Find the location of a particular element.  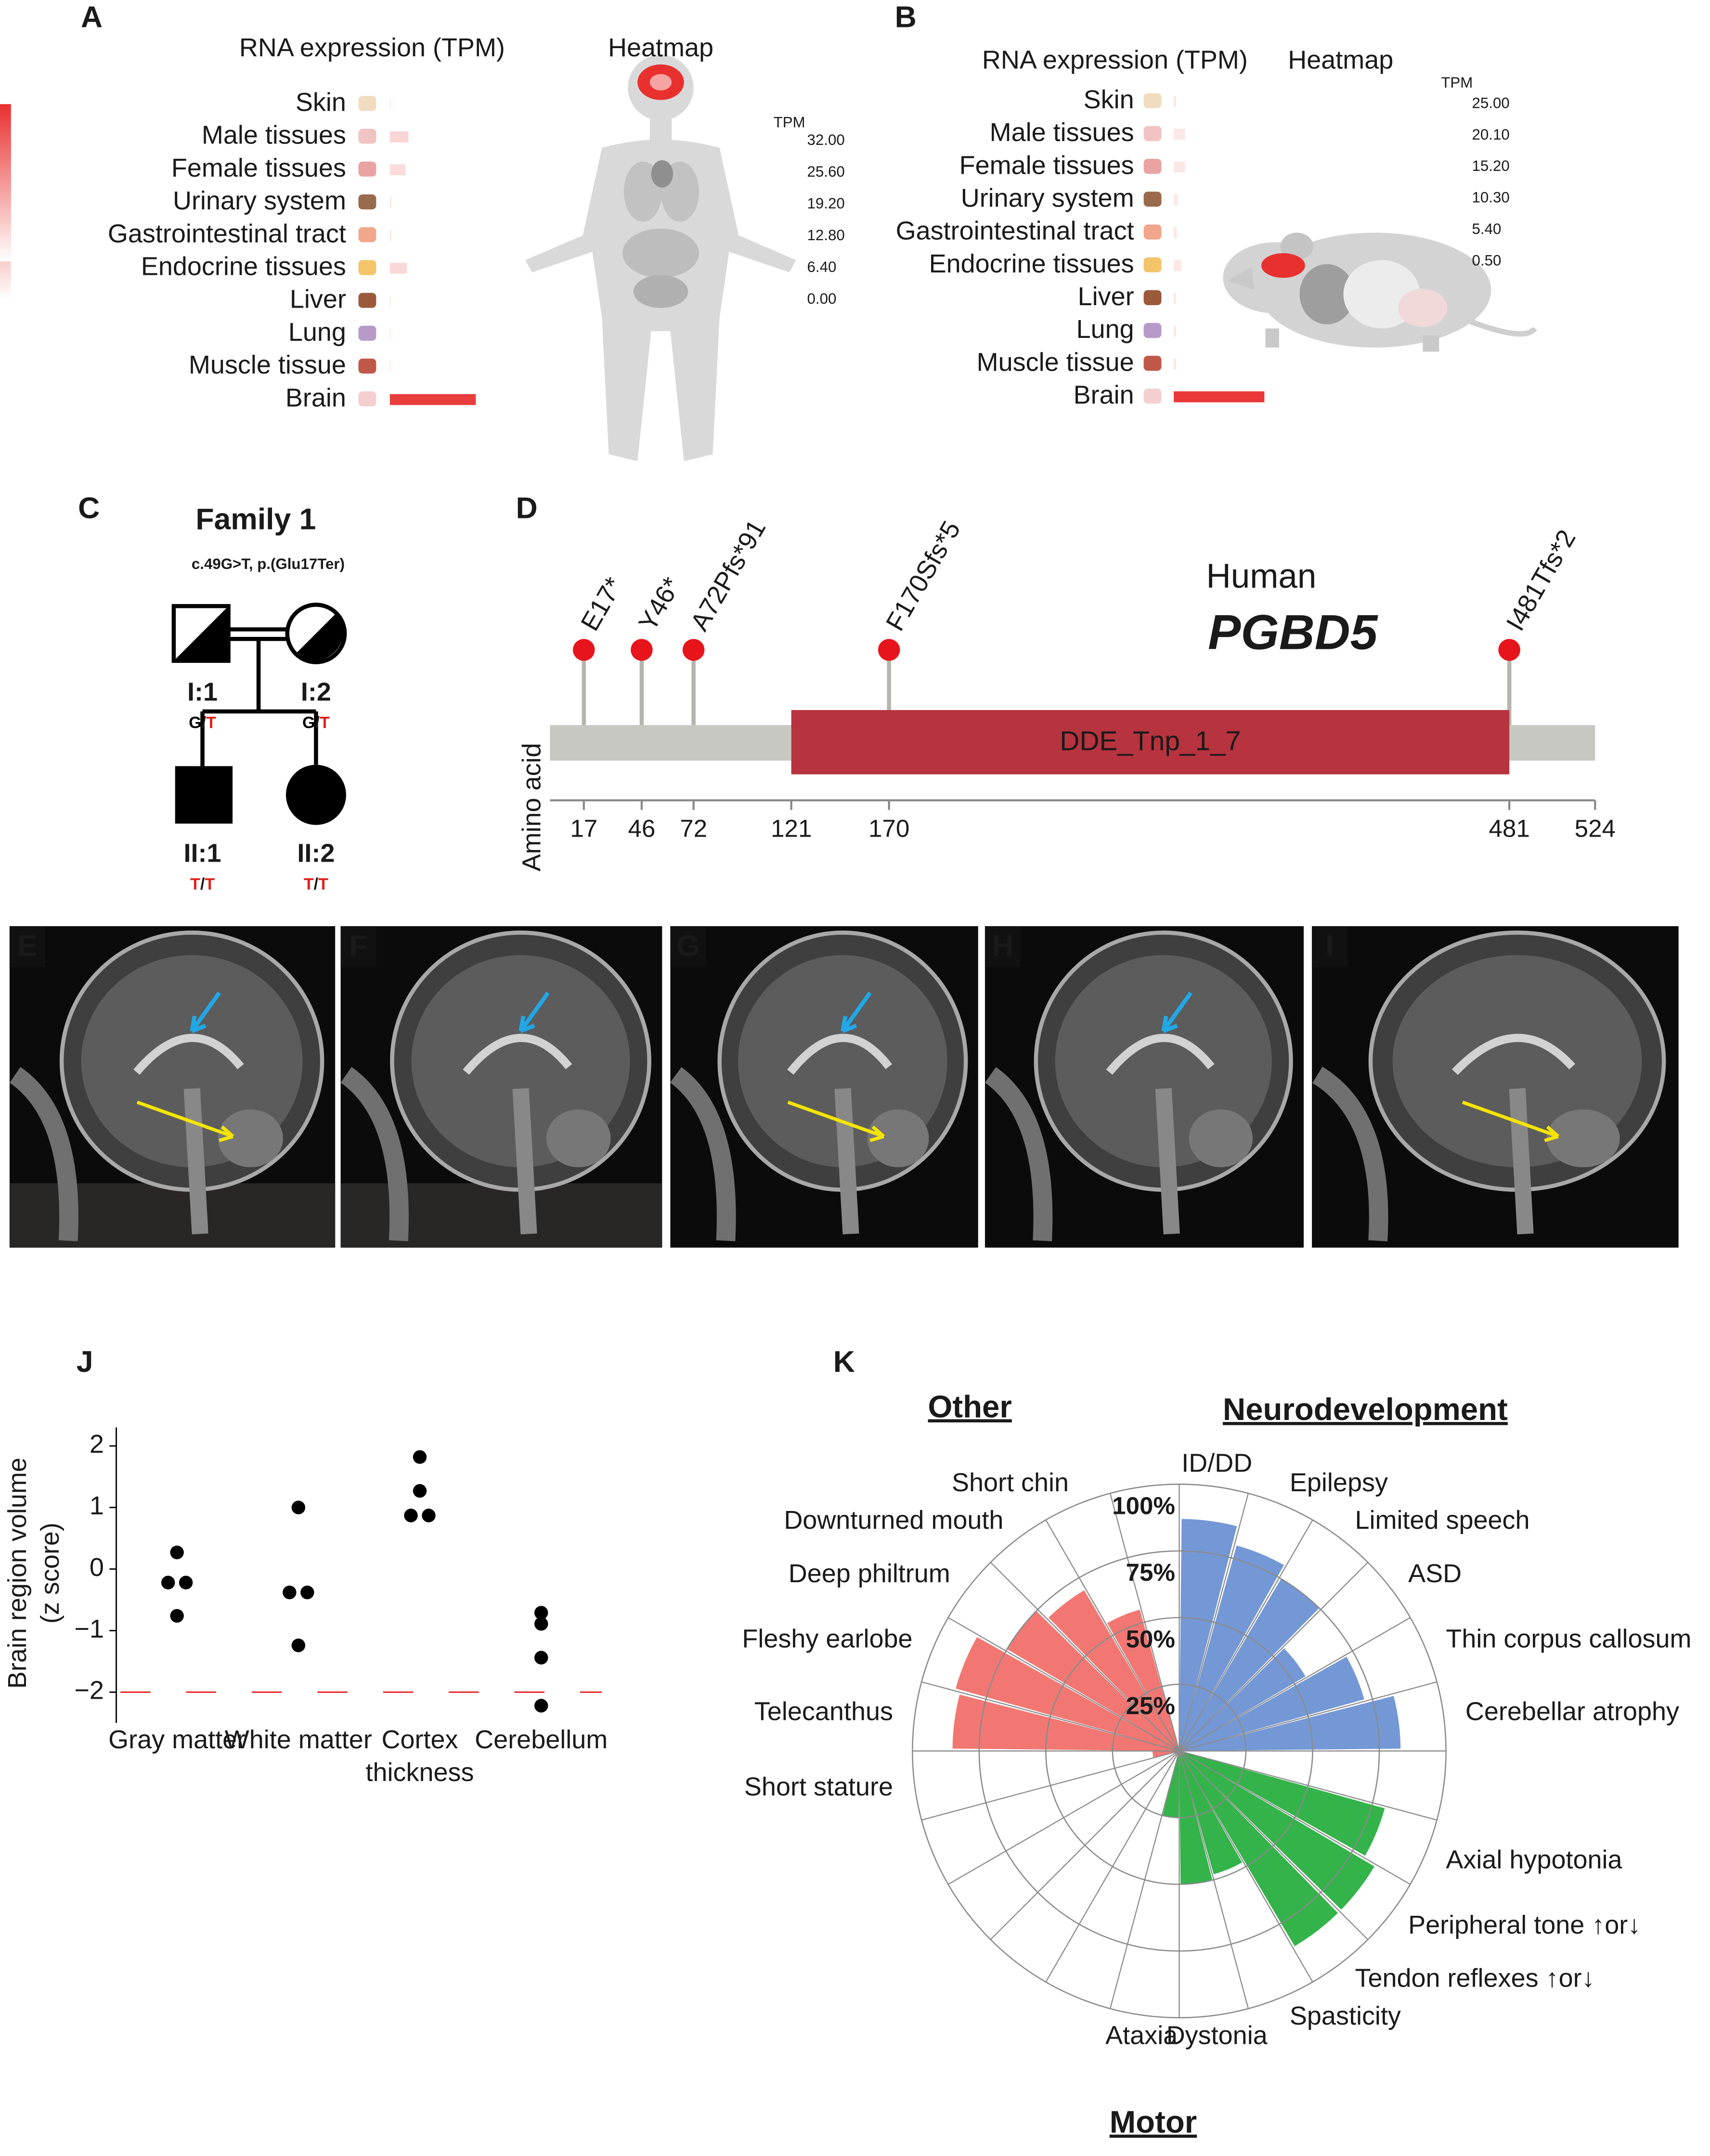

individual-id: I:1 is located at coordinates (202, 691).